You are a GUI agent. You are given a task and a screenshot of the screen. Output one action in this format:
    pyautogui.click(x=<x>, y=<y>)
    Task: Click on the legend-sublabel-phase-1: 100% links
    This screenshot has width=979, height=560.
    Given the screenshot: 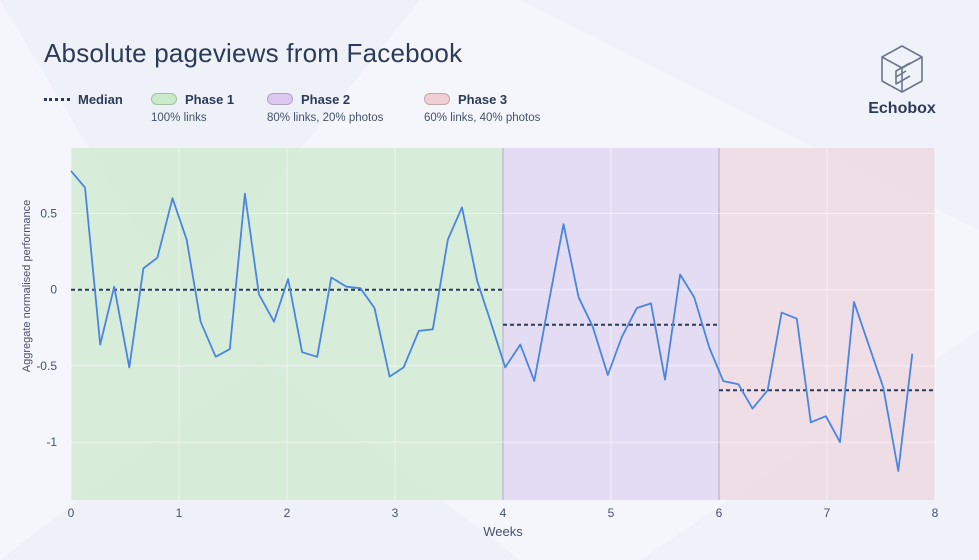 What is the action you would take?
    pyautogui.click(x=179, y=118)
    